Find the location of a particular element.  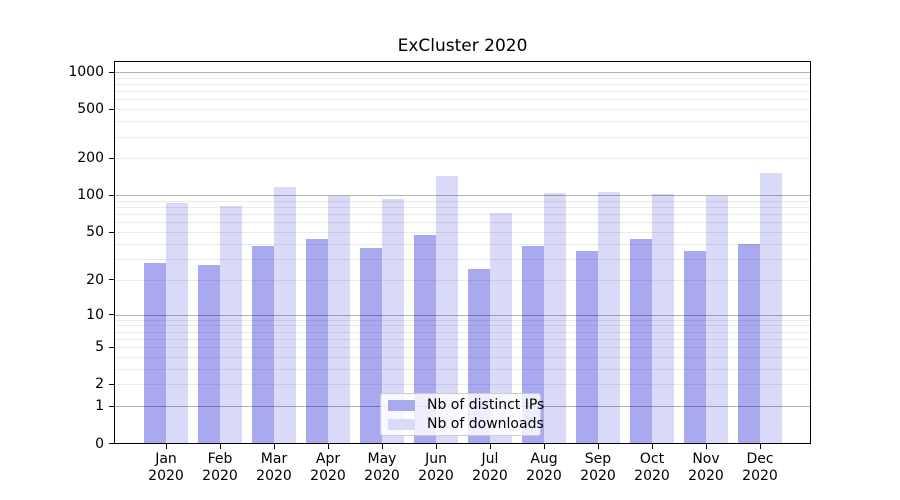

y-tick-label-50: 50 is located at coordinates (95, 232).